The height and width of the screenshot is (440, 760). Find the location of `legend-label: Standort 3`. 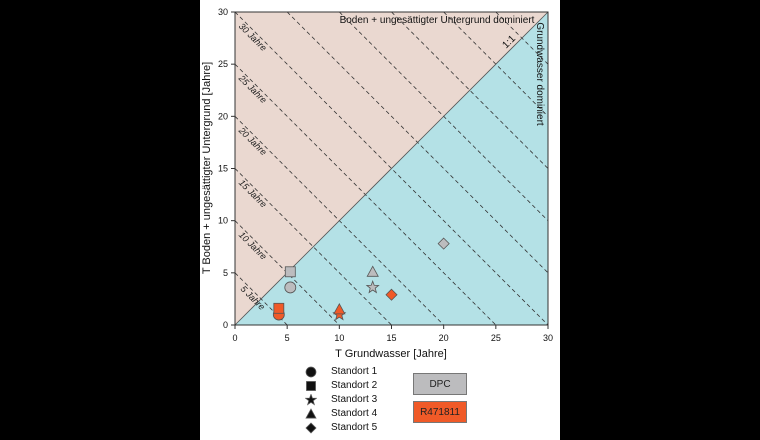

legend-label: Standort 3 is located at coordinates (354, 399).